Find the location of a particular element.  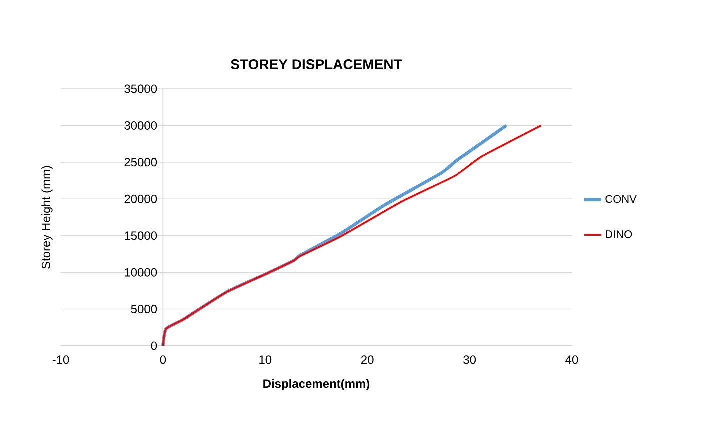

x-tick-label: 40 is located at coordinates (572, 360).